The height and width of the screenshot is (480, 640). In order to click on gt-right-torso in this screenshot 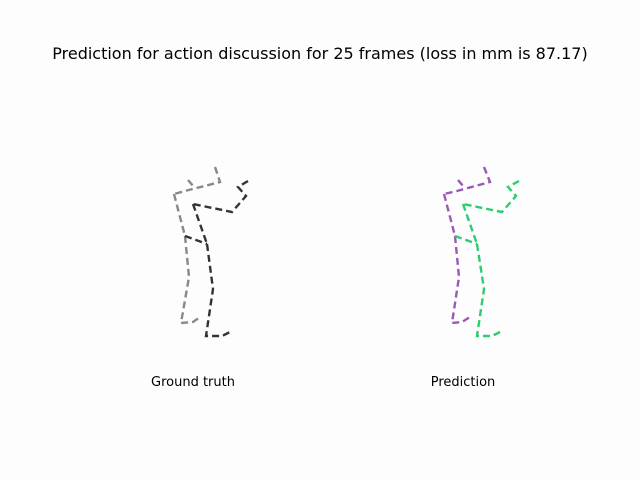, I will do `click(200, 224)`.